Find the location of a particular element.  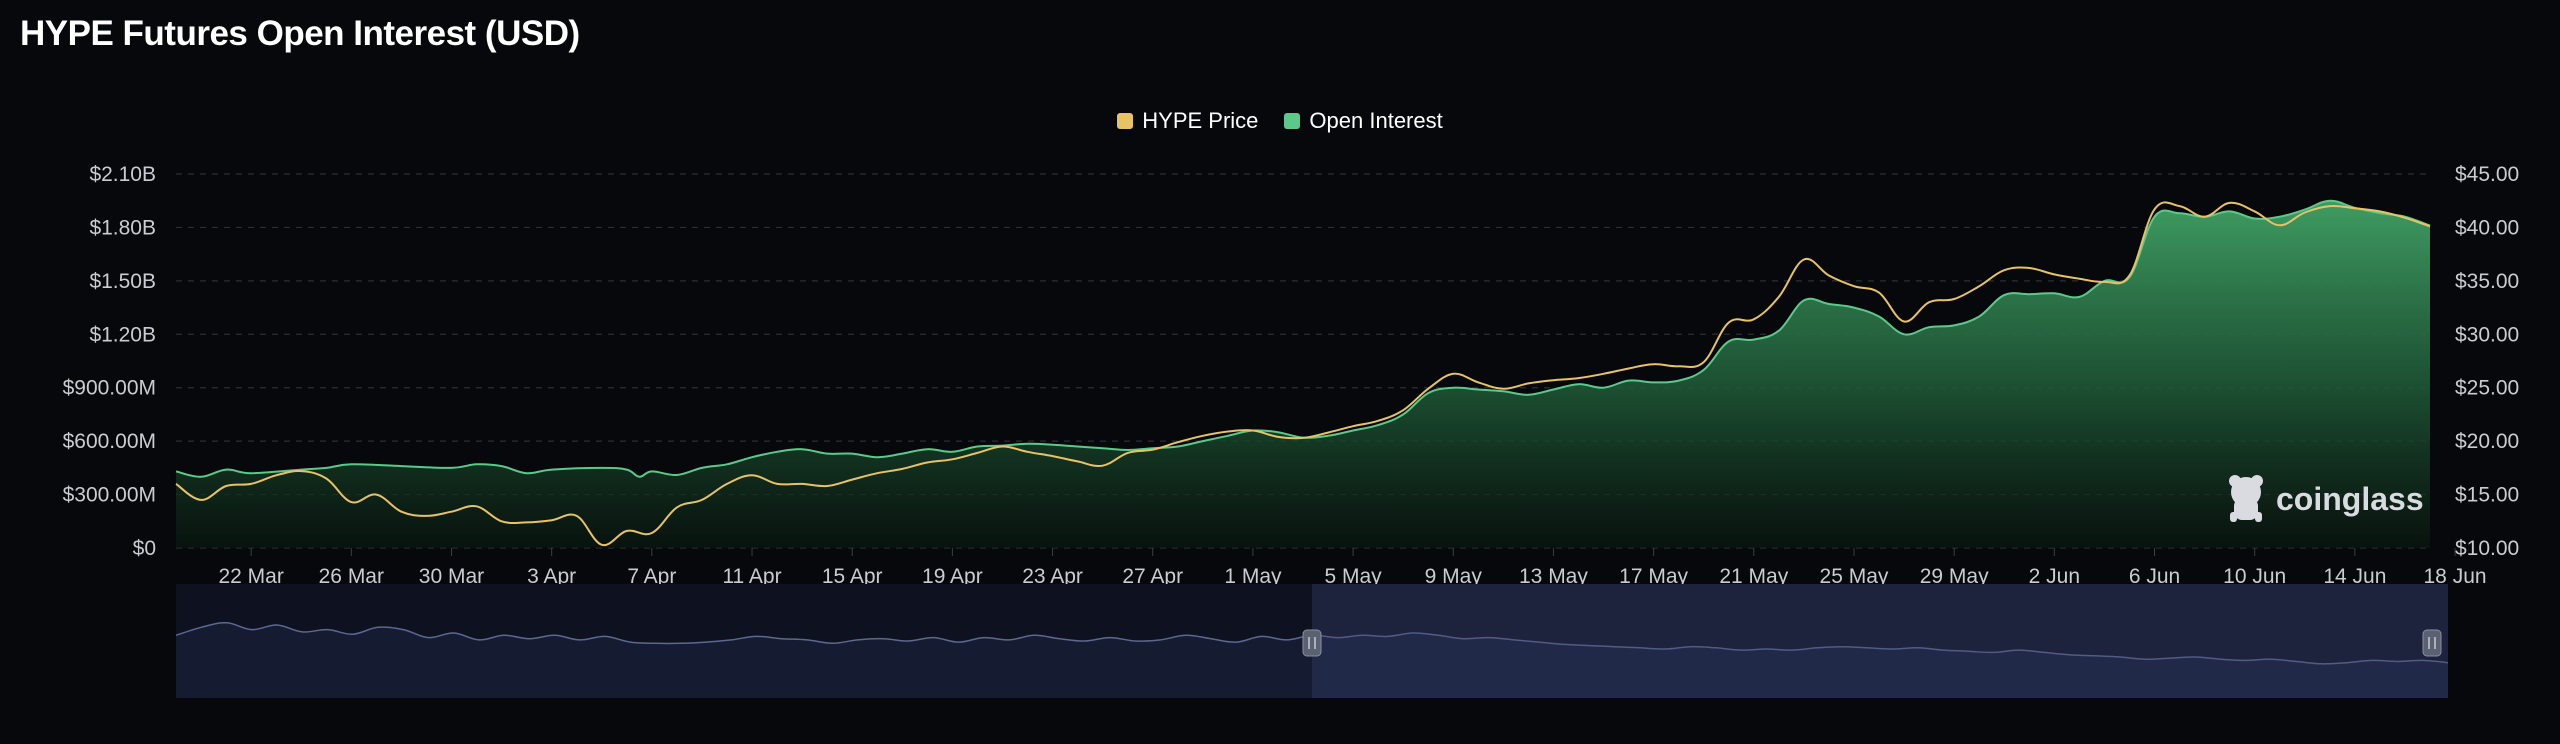

legend-item-open-interest: Open Interest is located at coordinates (1363, 121).